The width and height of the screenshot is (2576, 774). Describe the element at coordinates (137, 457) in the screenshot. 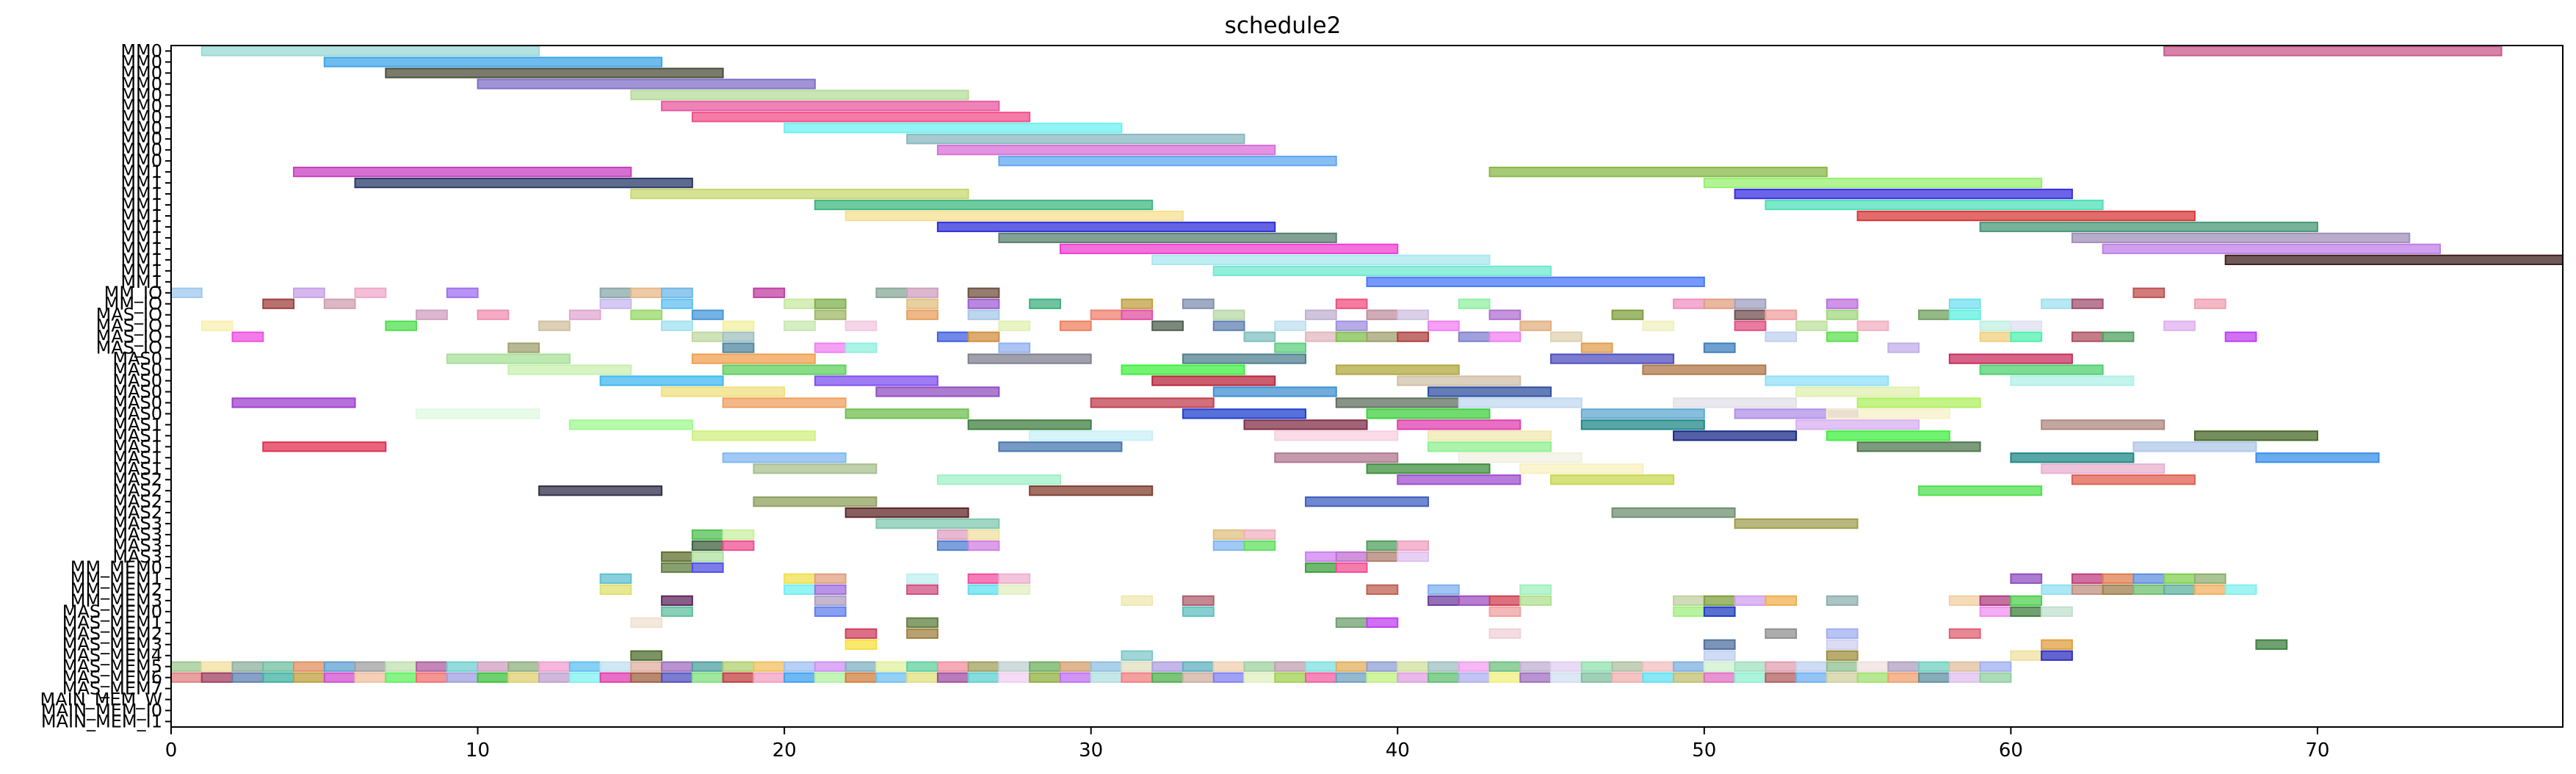

I see `y-tick-label: MAS1` at that location.